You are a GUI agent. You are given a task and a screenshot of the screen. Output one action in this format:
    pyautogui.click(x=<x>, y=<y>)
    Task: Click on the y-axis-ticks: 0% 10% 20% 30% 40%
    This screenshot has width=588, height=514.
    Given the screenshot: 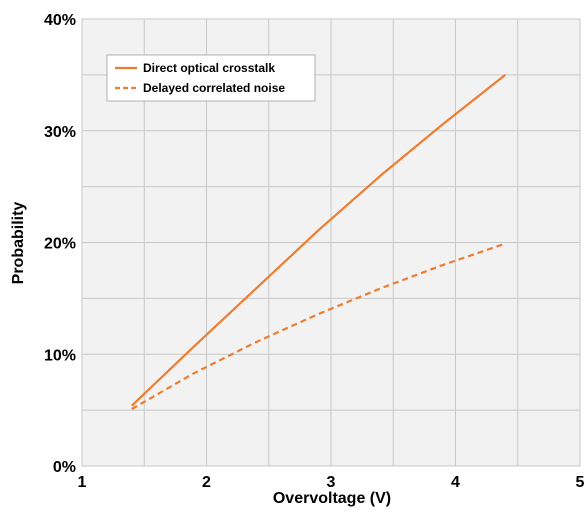 What is the action you would take?
    pyautogui.click(x=60, y=244)
    